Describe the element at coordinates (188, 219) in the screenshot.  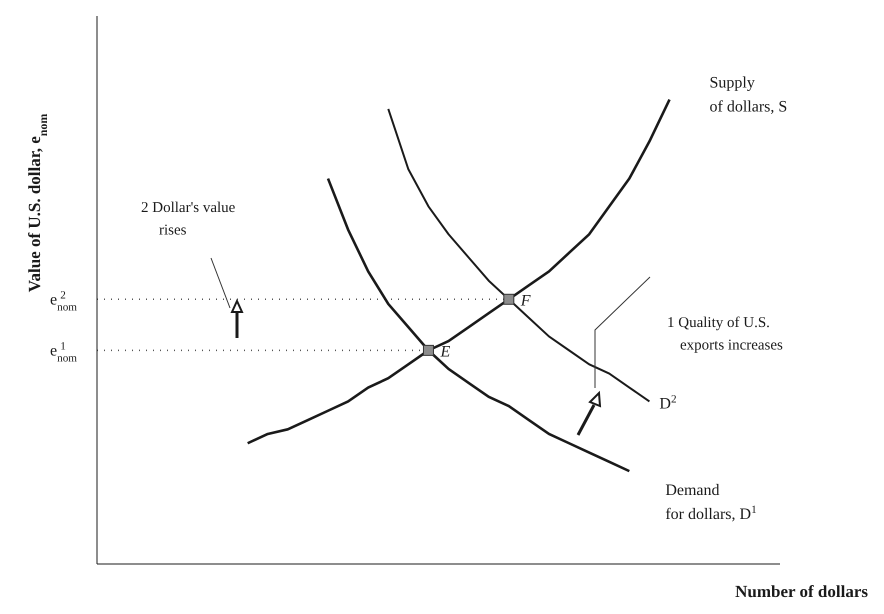
I see `annotation: 2 Dollar's value rises` at that location.